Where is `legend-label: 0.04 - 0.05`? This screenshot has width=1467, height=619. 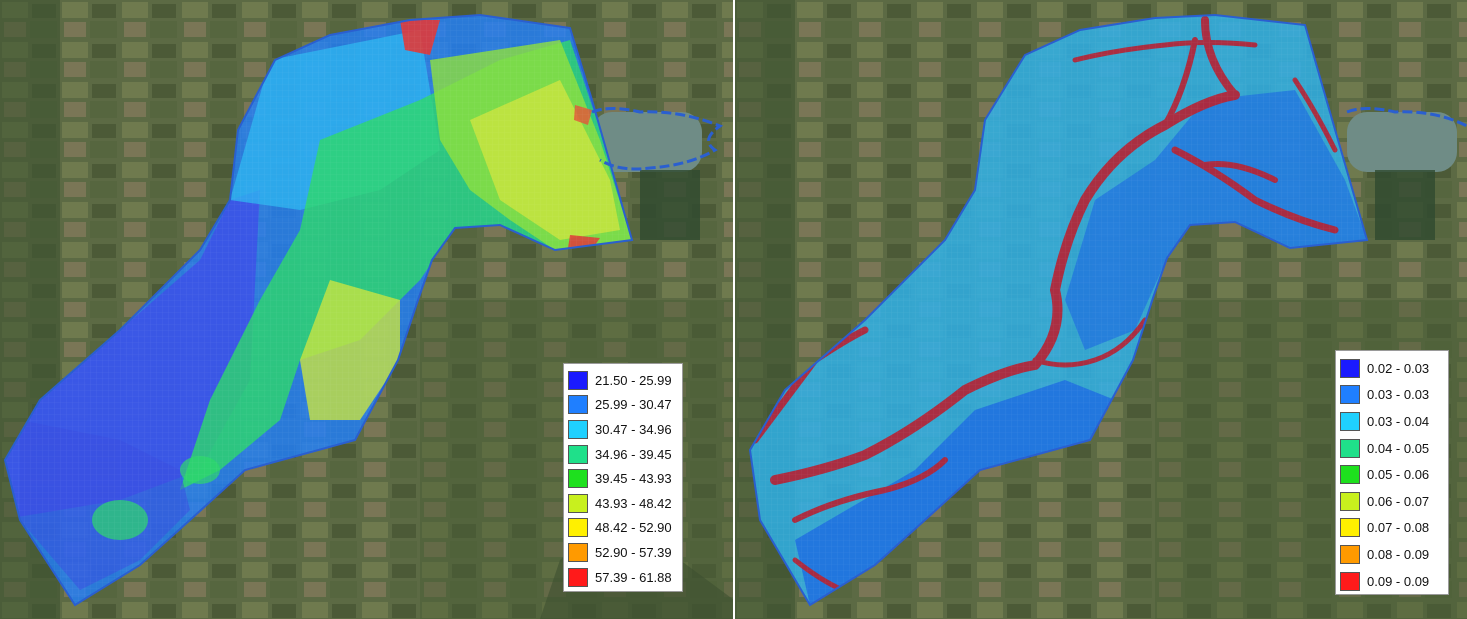
legend-label: 0.04 - 0.05 is located at coordinates (1398, 448).